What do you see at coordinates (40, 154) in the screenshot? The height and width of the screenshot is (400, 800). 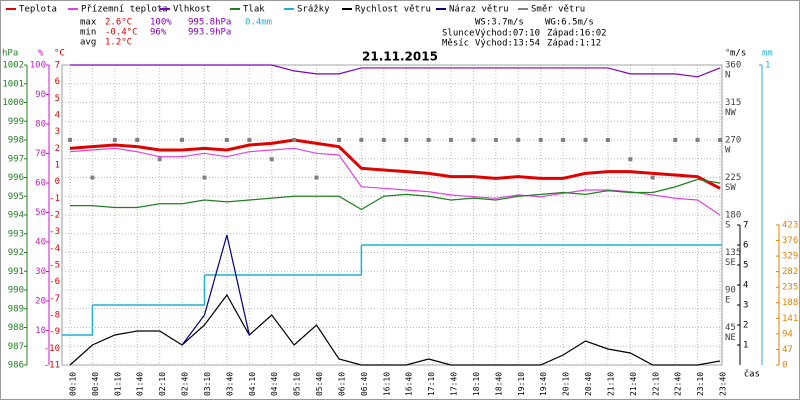 I see `y-tick-label: 70` at bounding box center [40, 154].